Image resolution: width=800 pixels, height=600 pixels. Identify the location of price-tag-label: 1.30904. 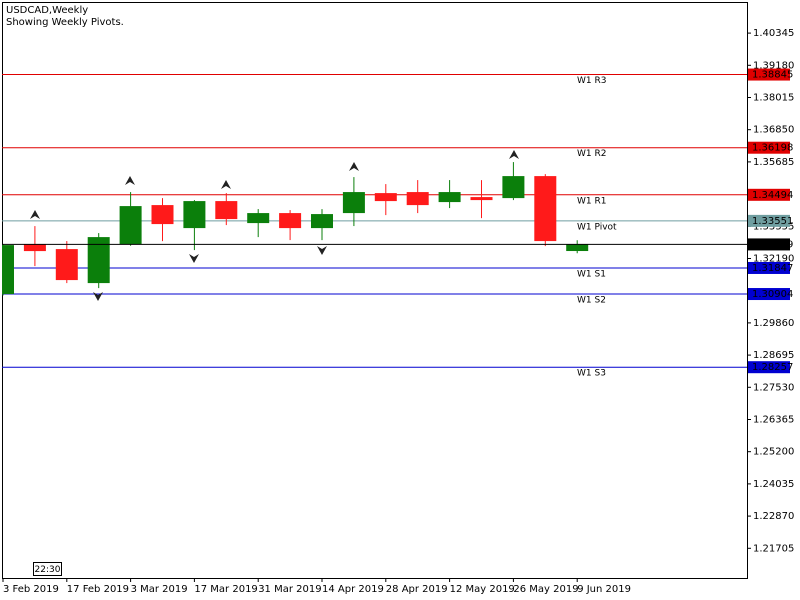
(772, 294).